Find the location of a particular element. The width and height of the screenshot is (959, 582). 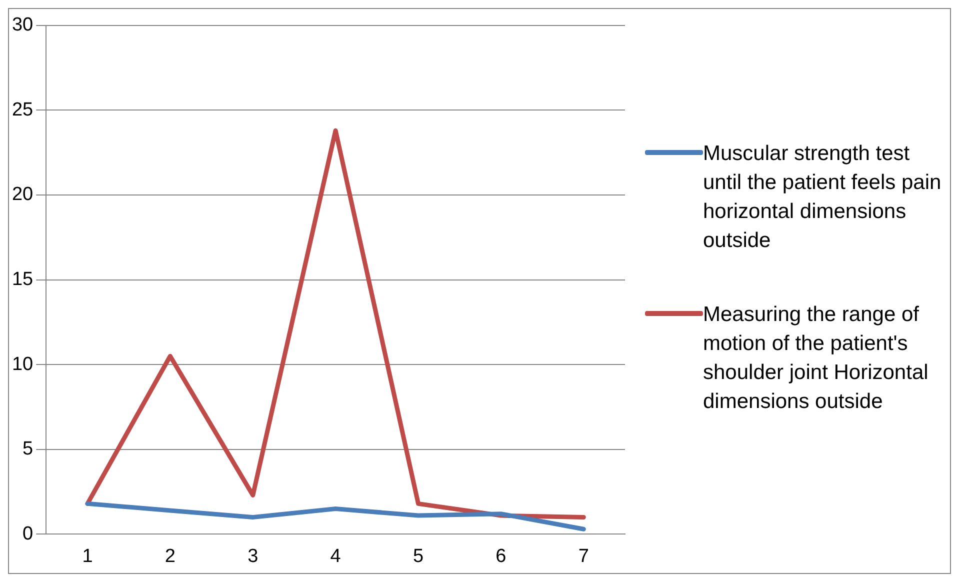

y-tick-label: 25 is located at coordinates (23, 109).